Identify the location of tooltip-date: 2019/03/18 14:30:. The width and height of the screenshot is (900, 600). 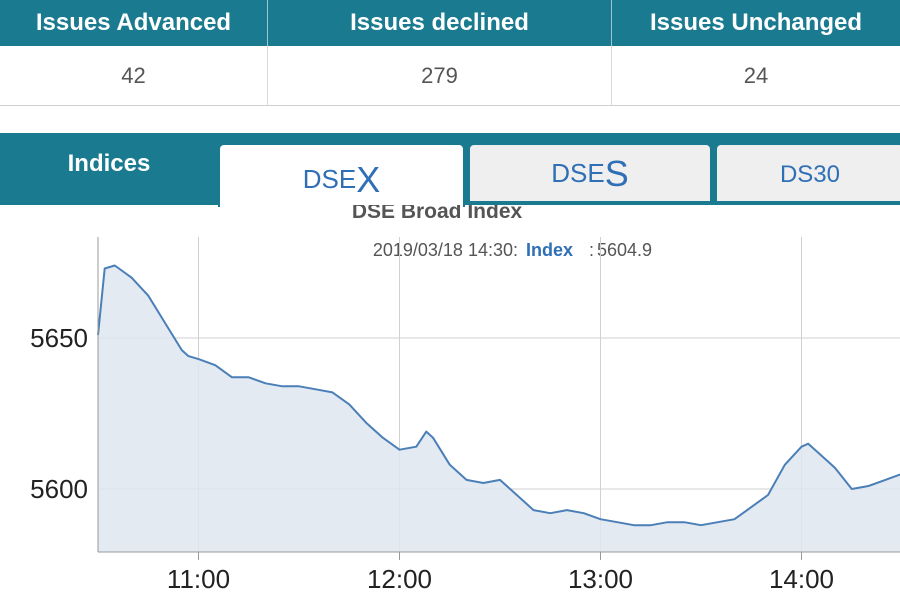
(445, 250).